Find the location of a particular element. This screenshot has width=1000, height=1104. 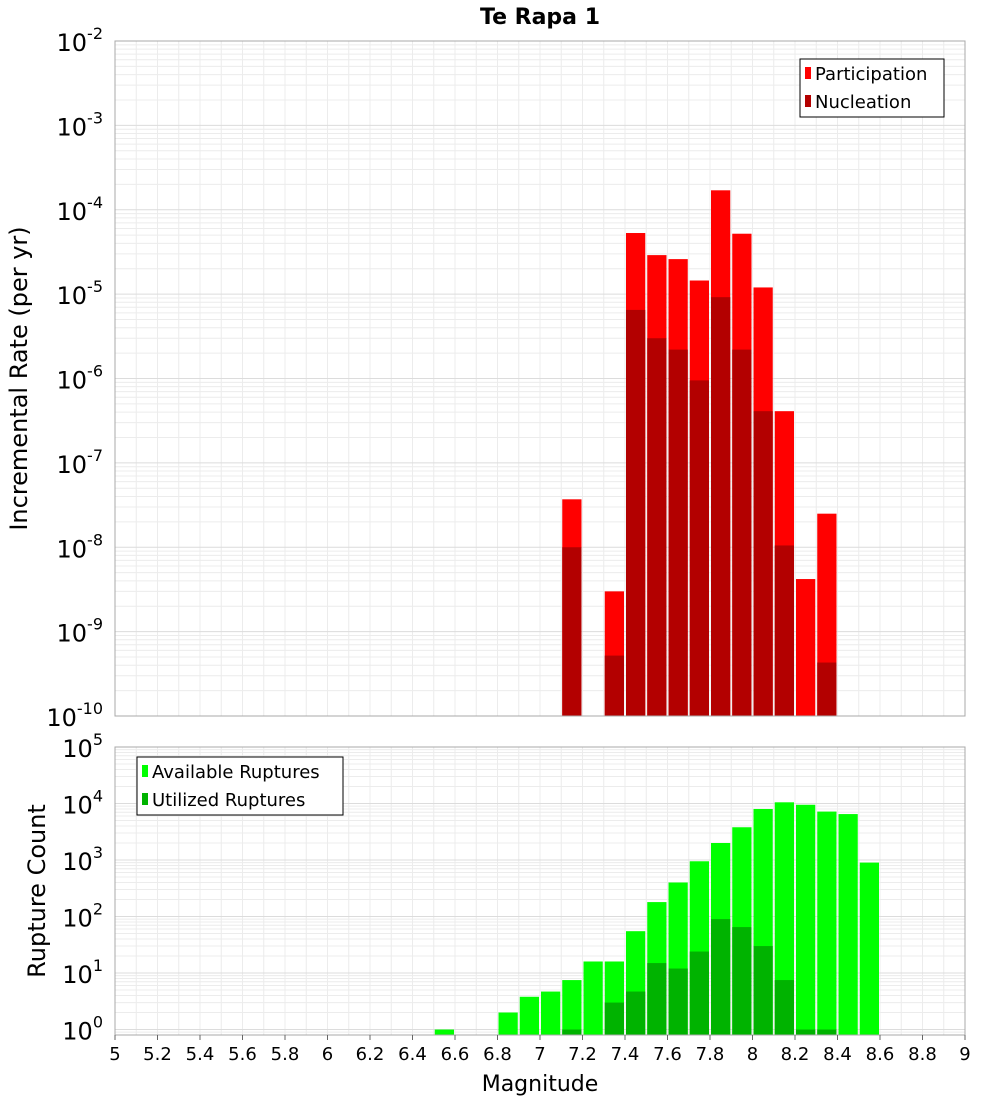

x-tick-label: 5.2 is located at coordinates (157, 1054).